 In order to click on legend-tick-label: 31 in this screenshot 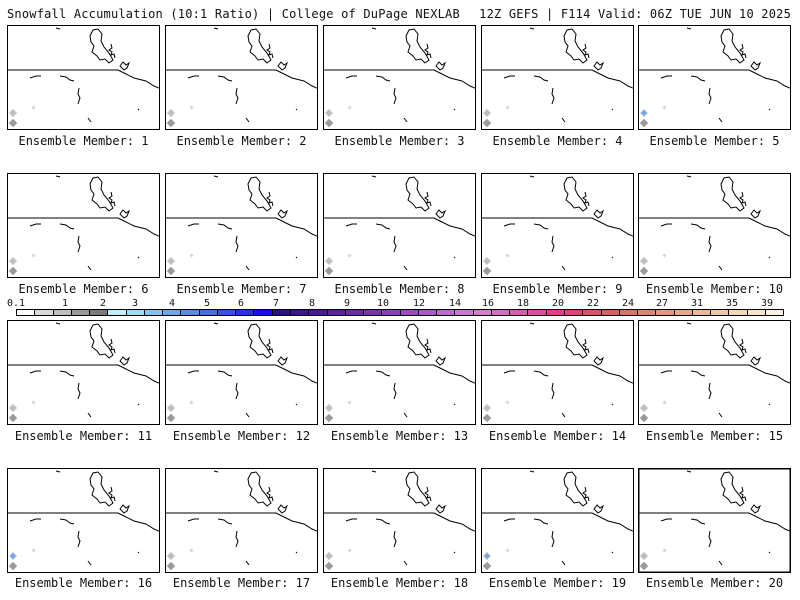, I will do `click(697, 303)`.